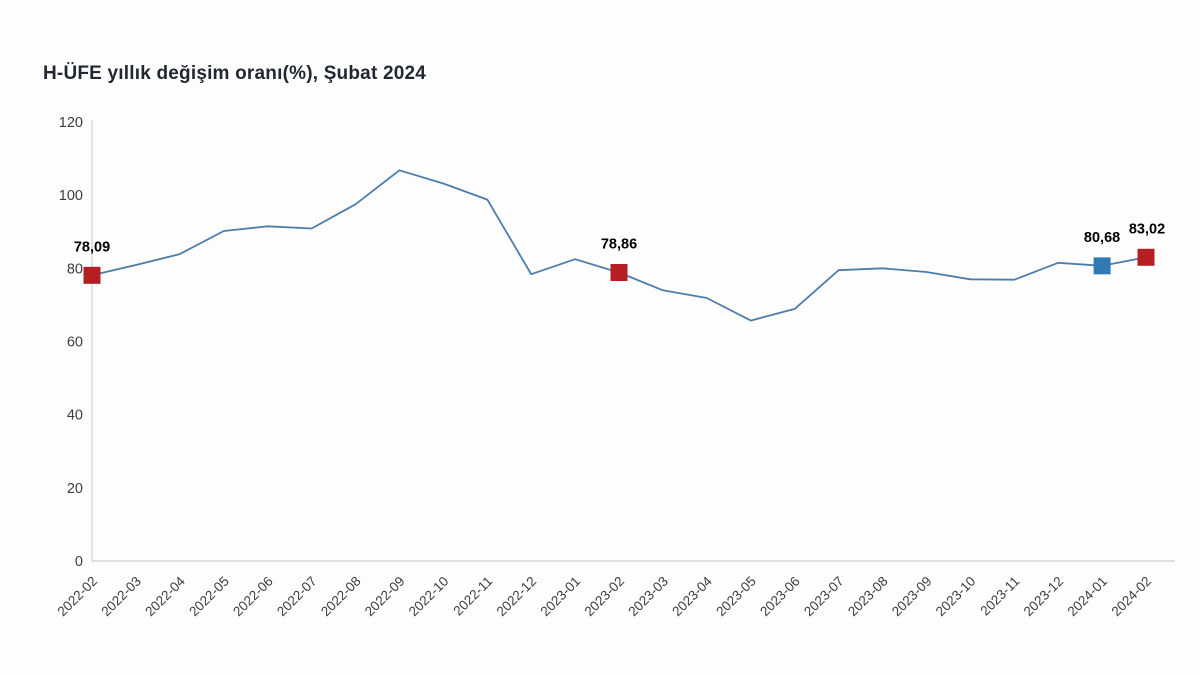 The height and width of the screenshot is (675, 1200). I want to click on x-axis-tick-label: 2022-10, so click(429, 597).